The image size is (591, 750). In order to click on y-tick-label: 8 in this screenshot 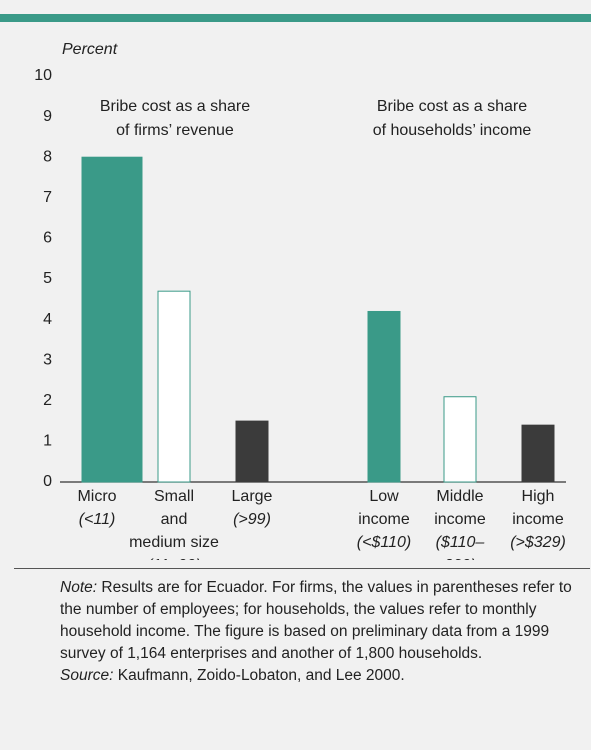, I will do `click(47, 156)`.